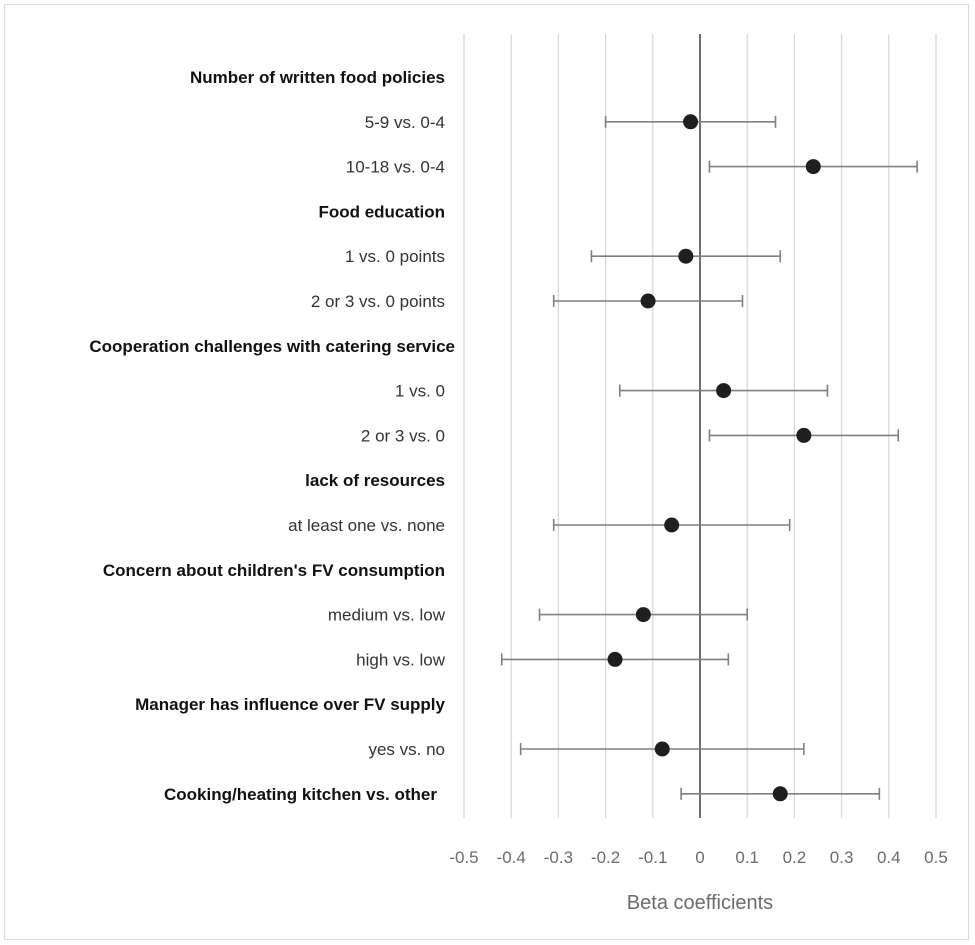  What do you see at coordinates (366, 525) in the screenshot?
I see `row-label: at least one vs. none` at bounding box center [366, 525].